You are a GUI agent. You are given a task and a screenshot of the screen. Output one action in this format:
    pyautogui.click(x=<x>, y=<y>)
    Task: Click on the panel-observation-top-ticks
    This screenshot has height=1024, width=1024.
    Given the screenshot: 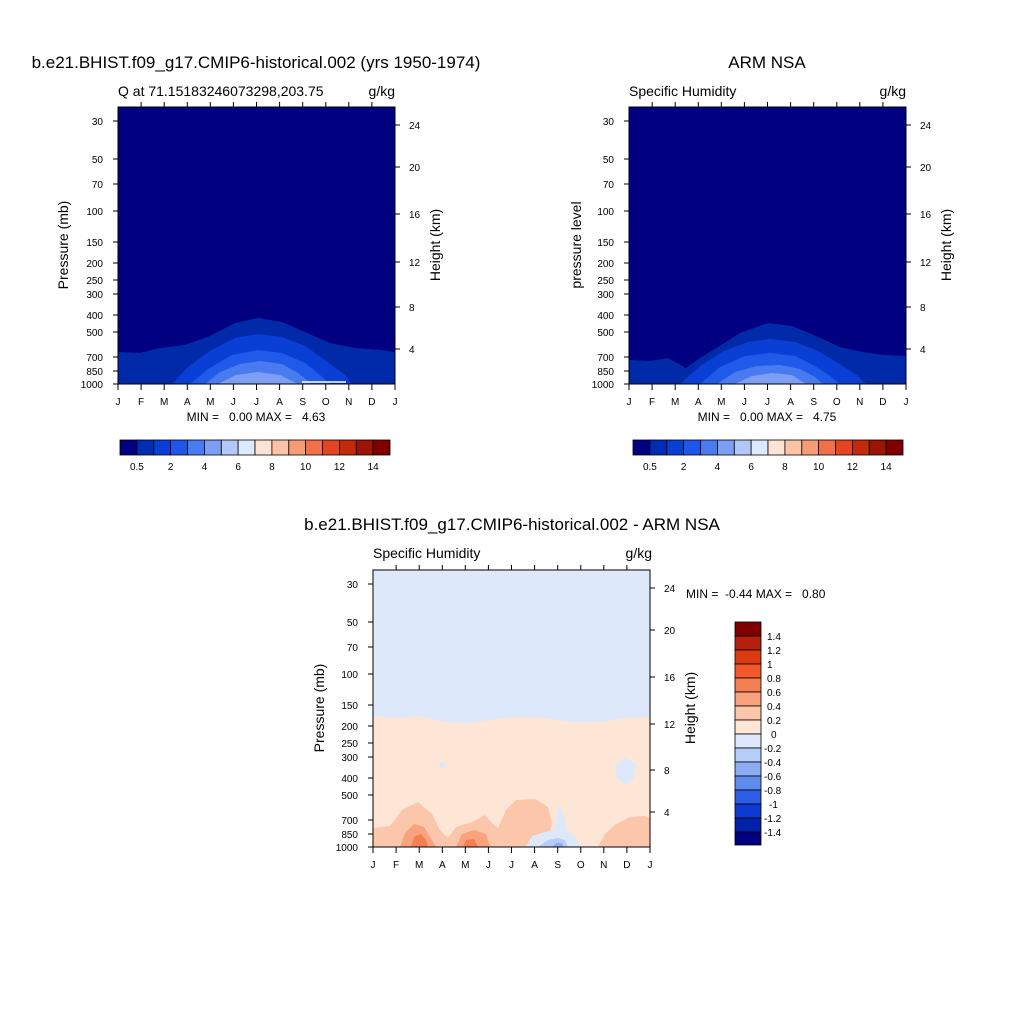 What is the action you would take?
    pyautogui.click(x=767, y=104)
    